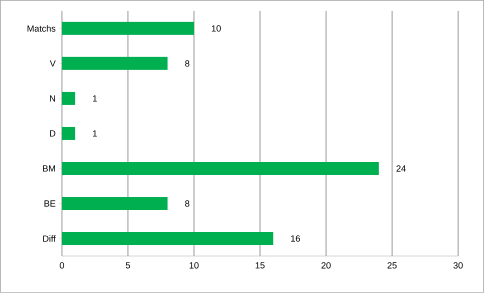 This screenshot has height=293, width=484. What do you see at coordinates (216, 28) in the screenshot?
I see `data-label: 10` at bounding box center [216, 28].